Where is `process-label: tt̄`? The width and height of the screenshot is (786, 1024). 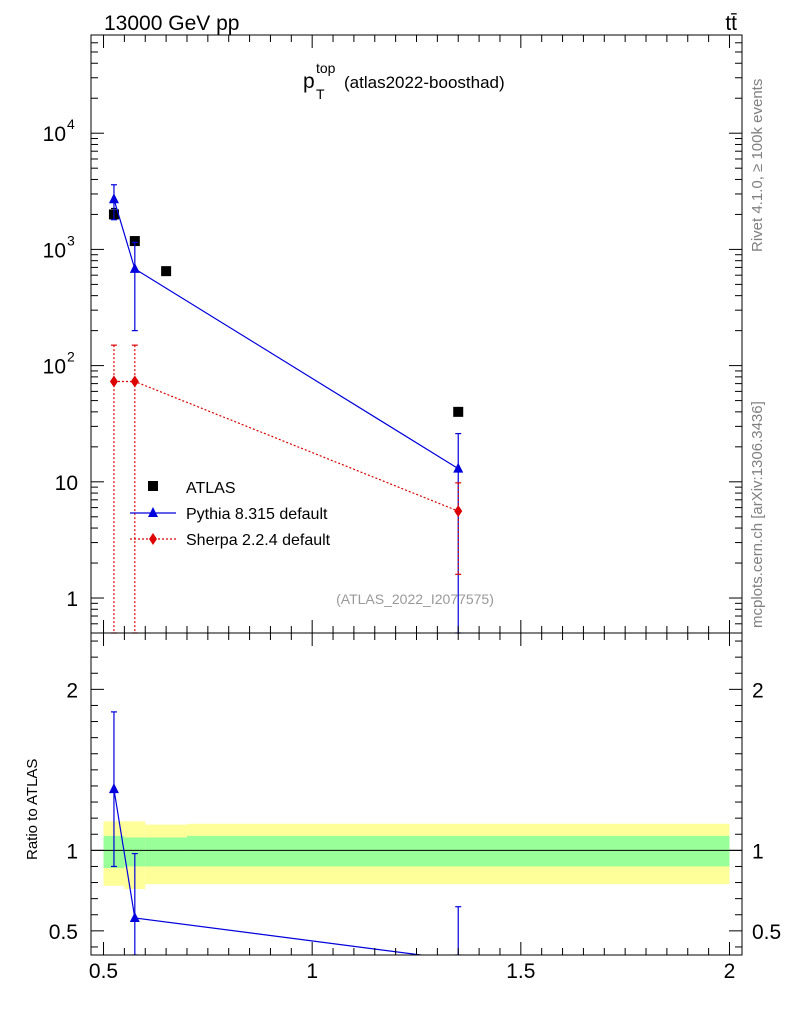 process-label: tt̄ is located at coordinates (731, 23).